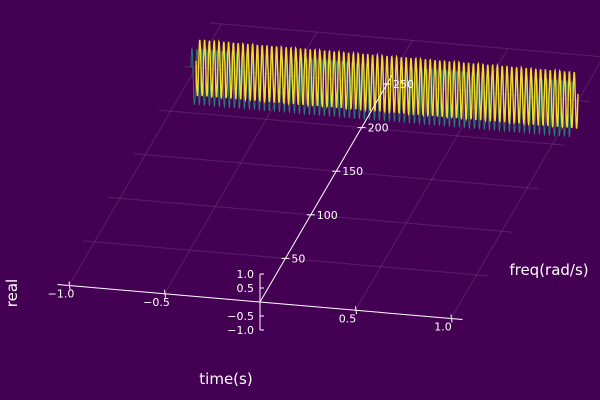 The width and height of the screenshot is (600, 400). Describe the element at coordinates (378, 128) in the screenshot. I see `y-tick-label: 200` at that location.